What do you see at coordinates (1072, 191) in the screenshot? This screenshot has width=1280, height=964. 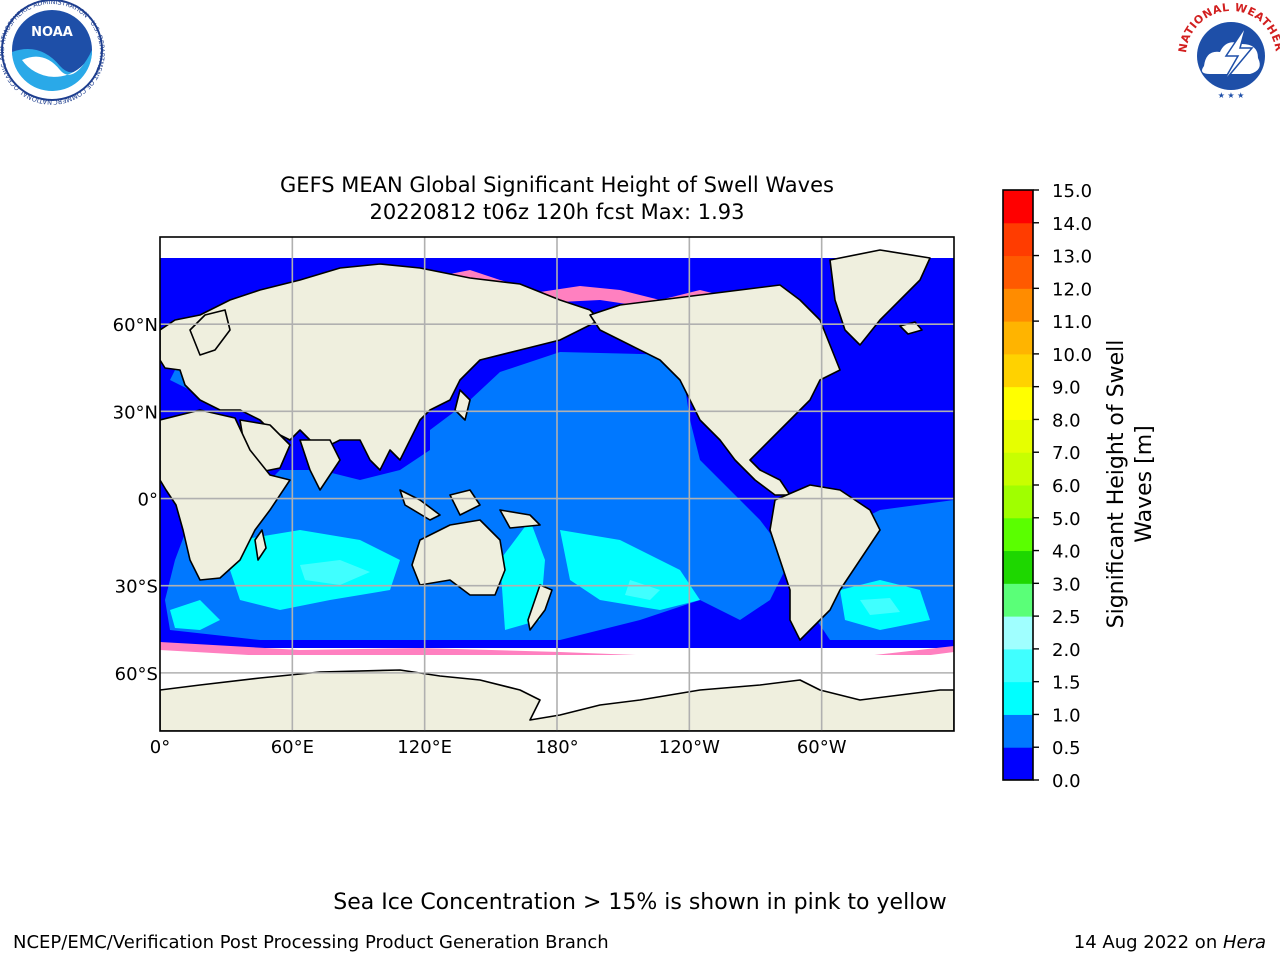 I see `colorbar-tick-label: 15.0` at bounding box center [1072, 191].